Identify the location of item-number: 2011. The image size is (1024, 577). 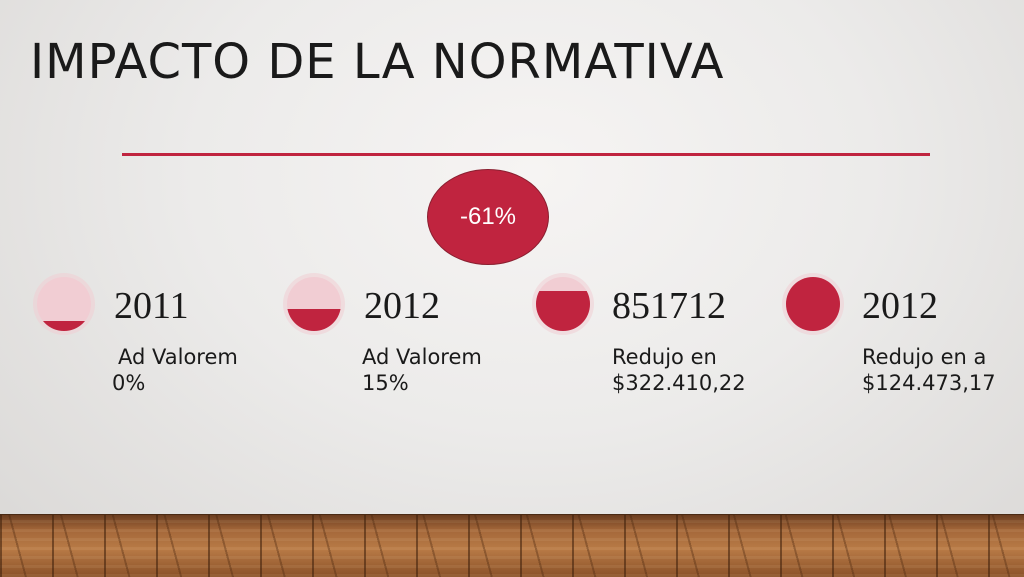
(151, 306).